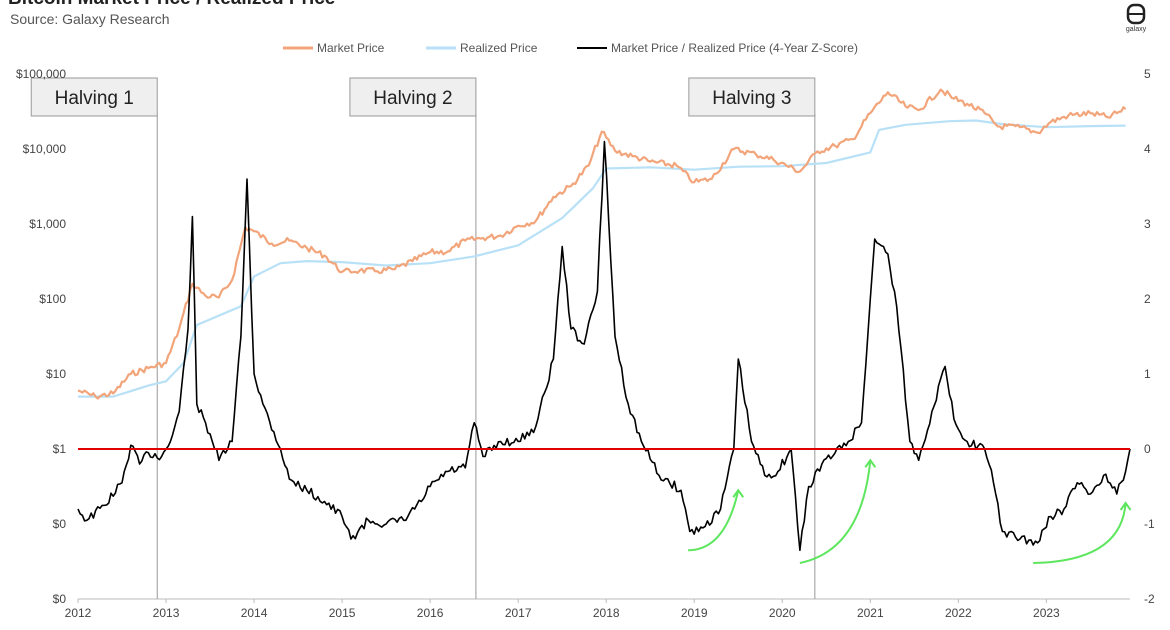  I want to click on right-axis-tick-label: 3, so click(1147, 224).